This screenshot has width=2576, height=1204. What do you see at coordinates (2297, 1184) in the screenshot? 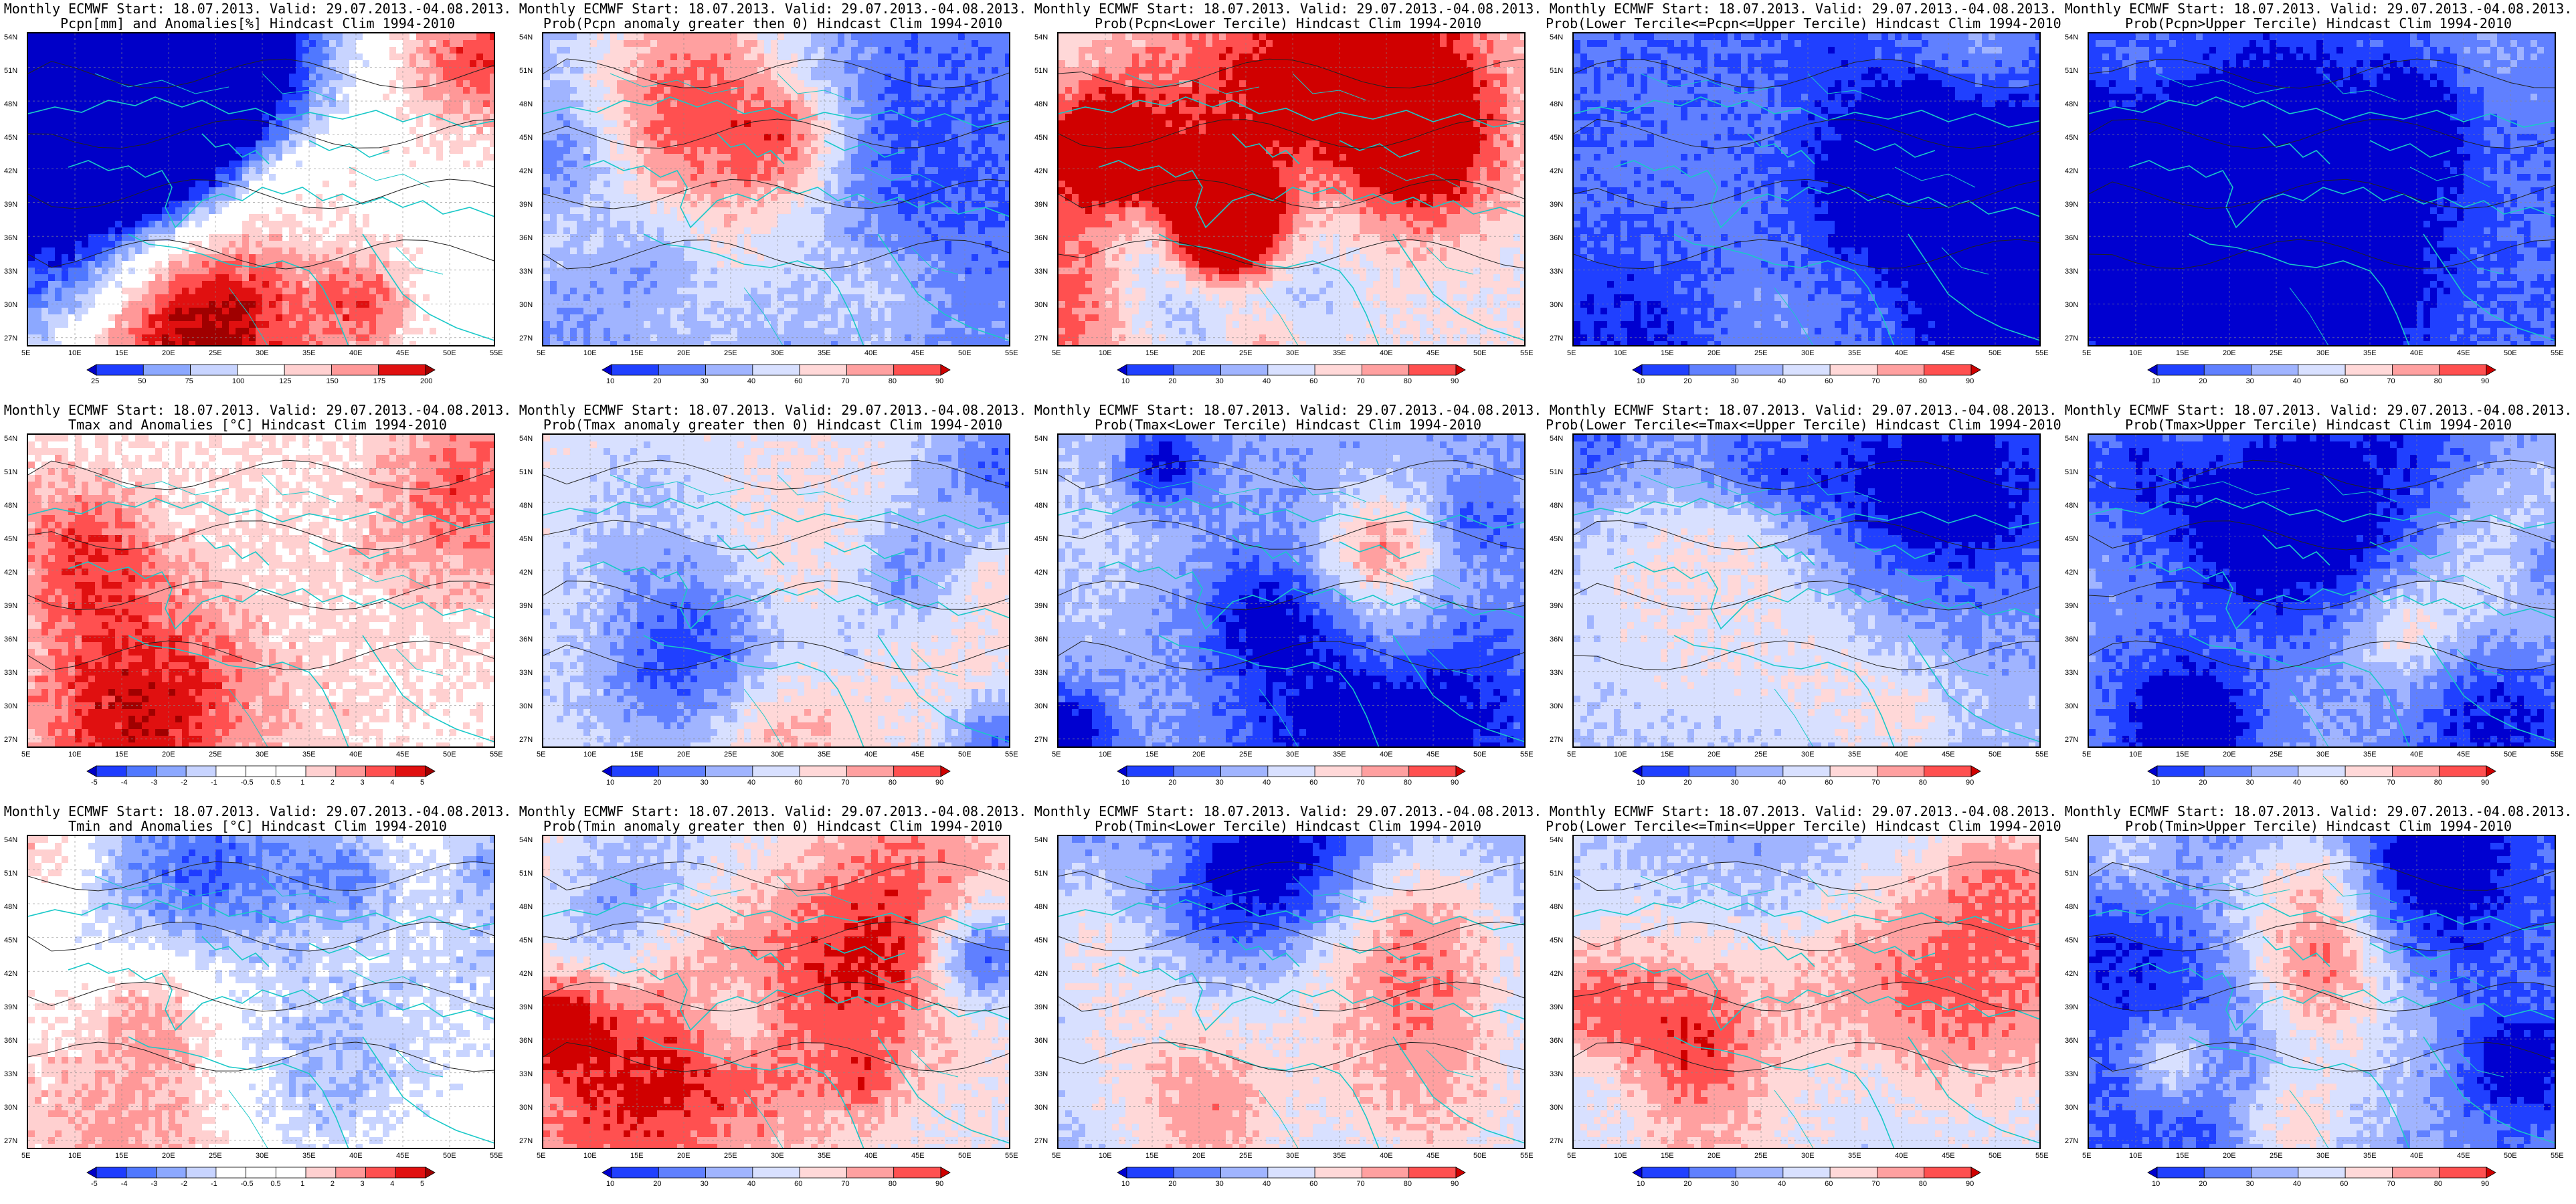
I see `colorbar-tick-label: 40` at bounding box center [2297, 1184].